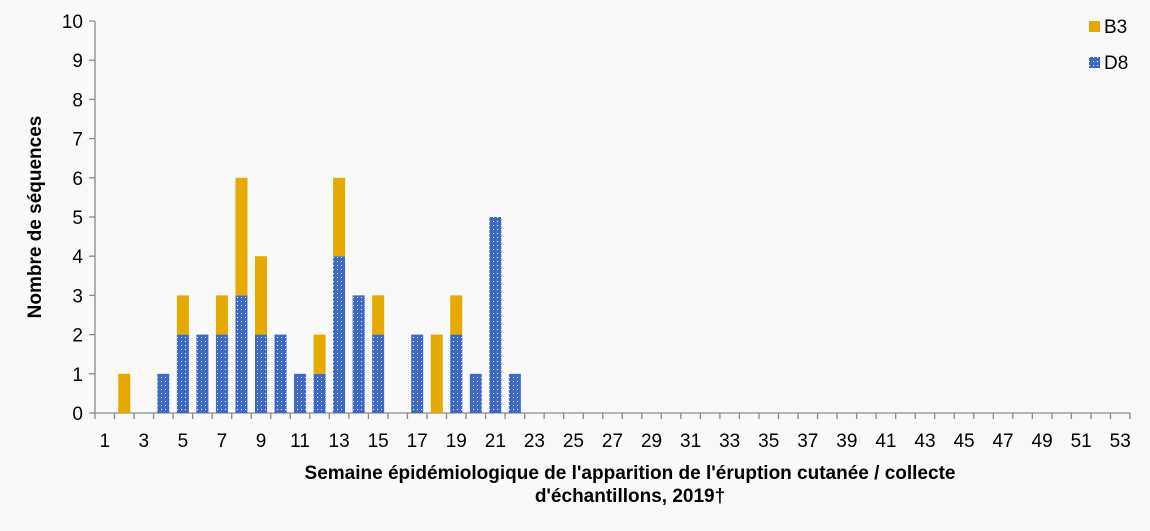 Image resolution: width=1150 pixels, height=531 pixels. What do you see at coordinates (144, 441) in the screenshot?
I see `x-tick-label: 3` at bounding box center [144, 441].